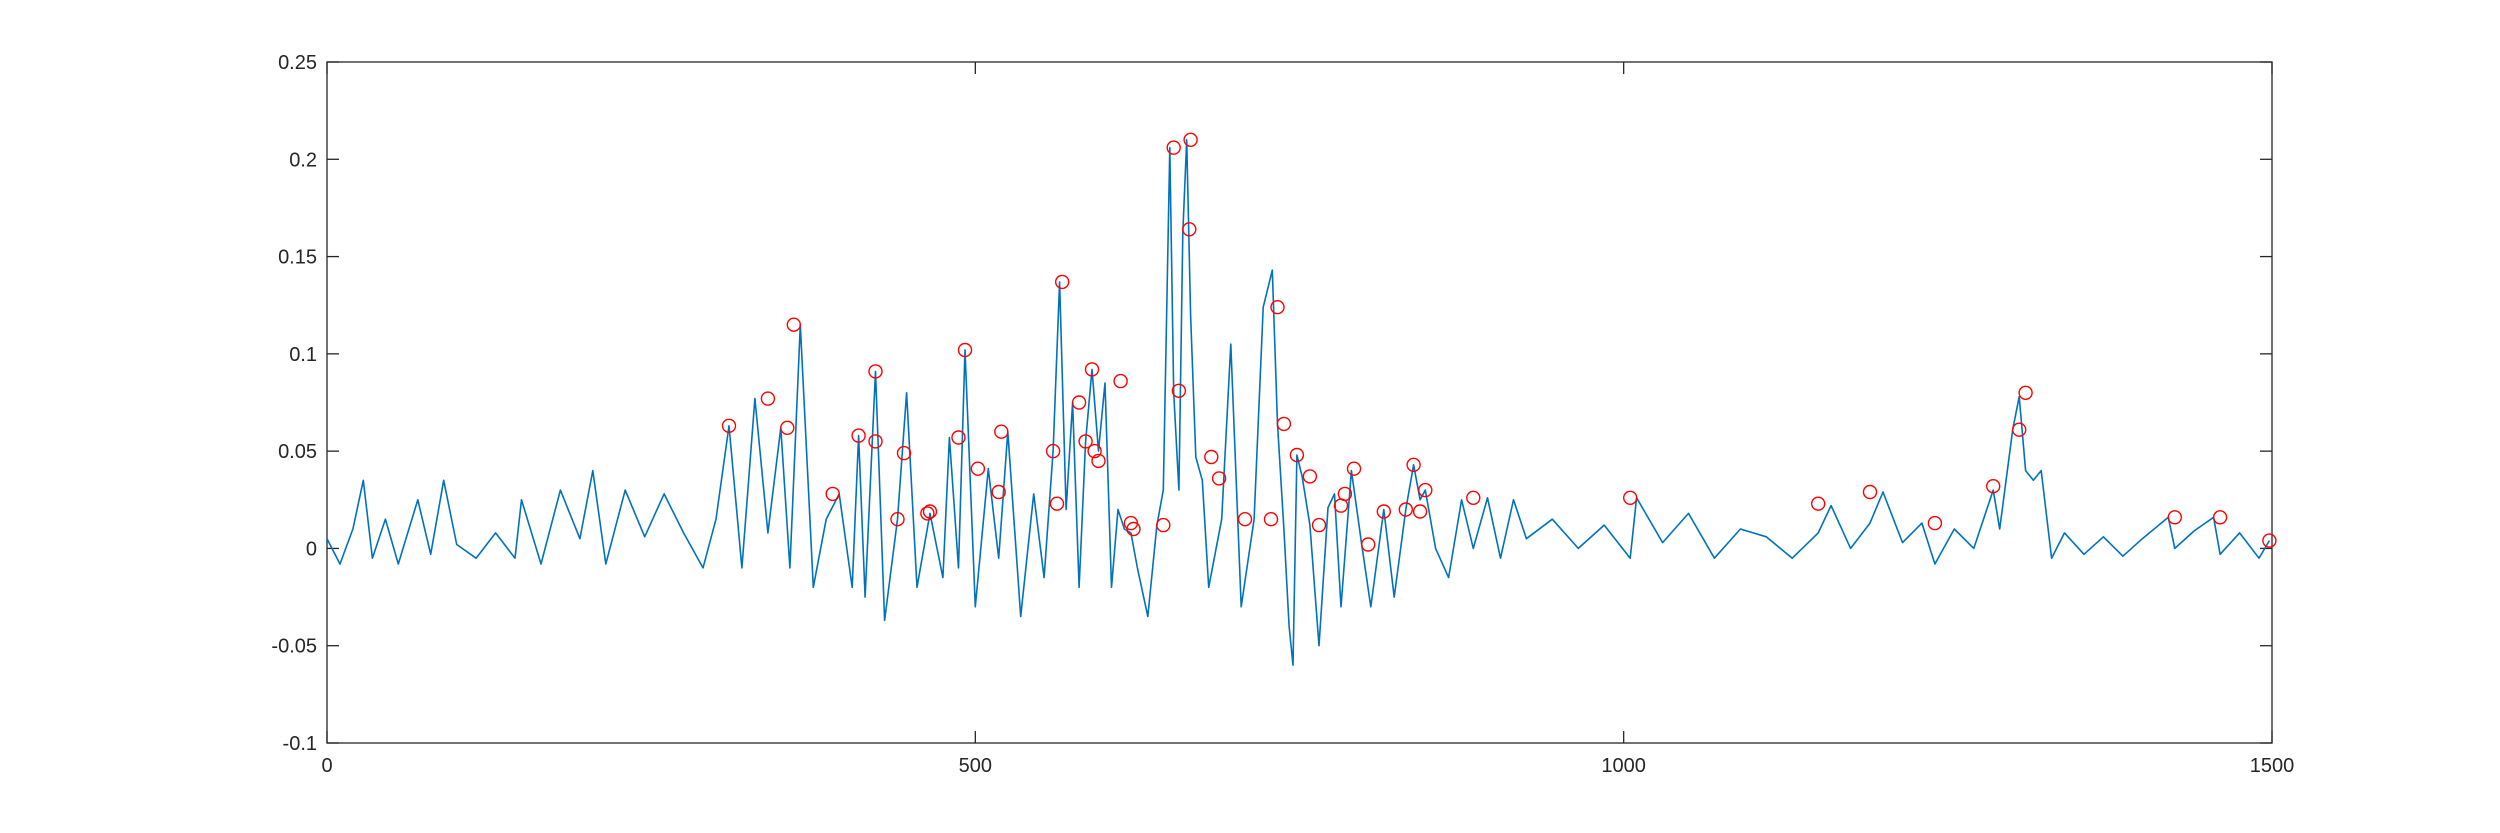 The width and height of the screenshot is (2500, 833). Describe the element at coordinates (294, 647) in the screenshot. I see `y-tick-label: -0.05` at that location.